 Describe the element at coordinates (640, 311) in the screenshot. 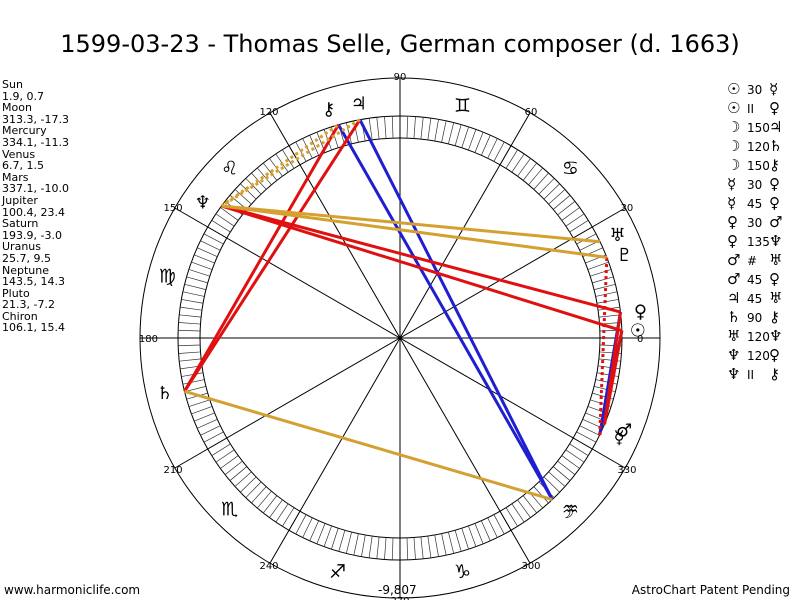

I see `planet-venus-icon: ♀` at that location.